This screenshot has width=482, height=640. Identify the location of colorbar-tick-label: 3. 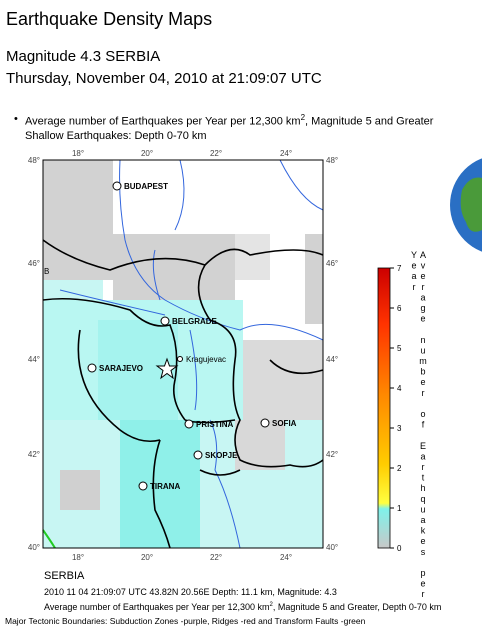
(399, 428).